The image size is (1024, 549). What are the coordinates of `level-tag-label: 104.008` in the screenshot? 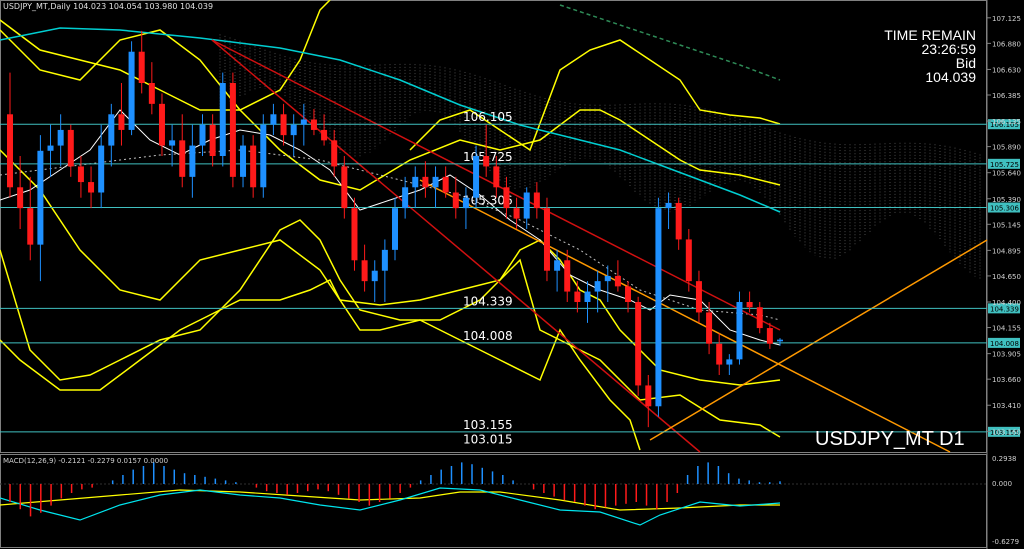 It's located at (1004, 344).